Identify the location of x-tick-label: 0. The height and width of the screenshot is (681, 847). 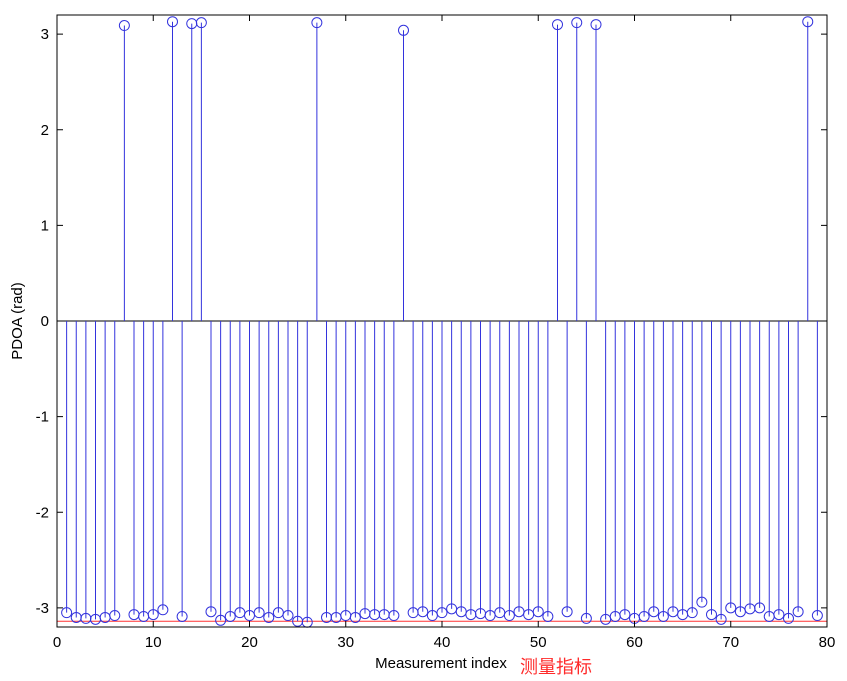
(57, 642).